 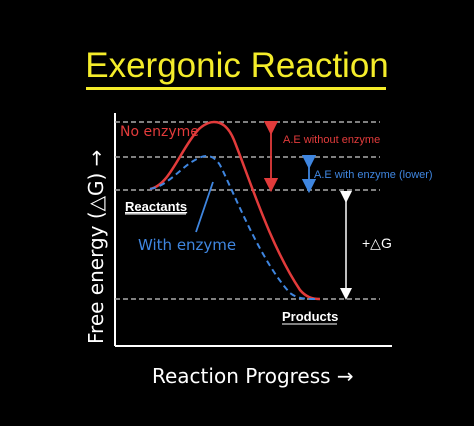 What do you see at coordinates (236, 88) in the screenshot?
I see `title-underline` at bounding box center [236, 88].